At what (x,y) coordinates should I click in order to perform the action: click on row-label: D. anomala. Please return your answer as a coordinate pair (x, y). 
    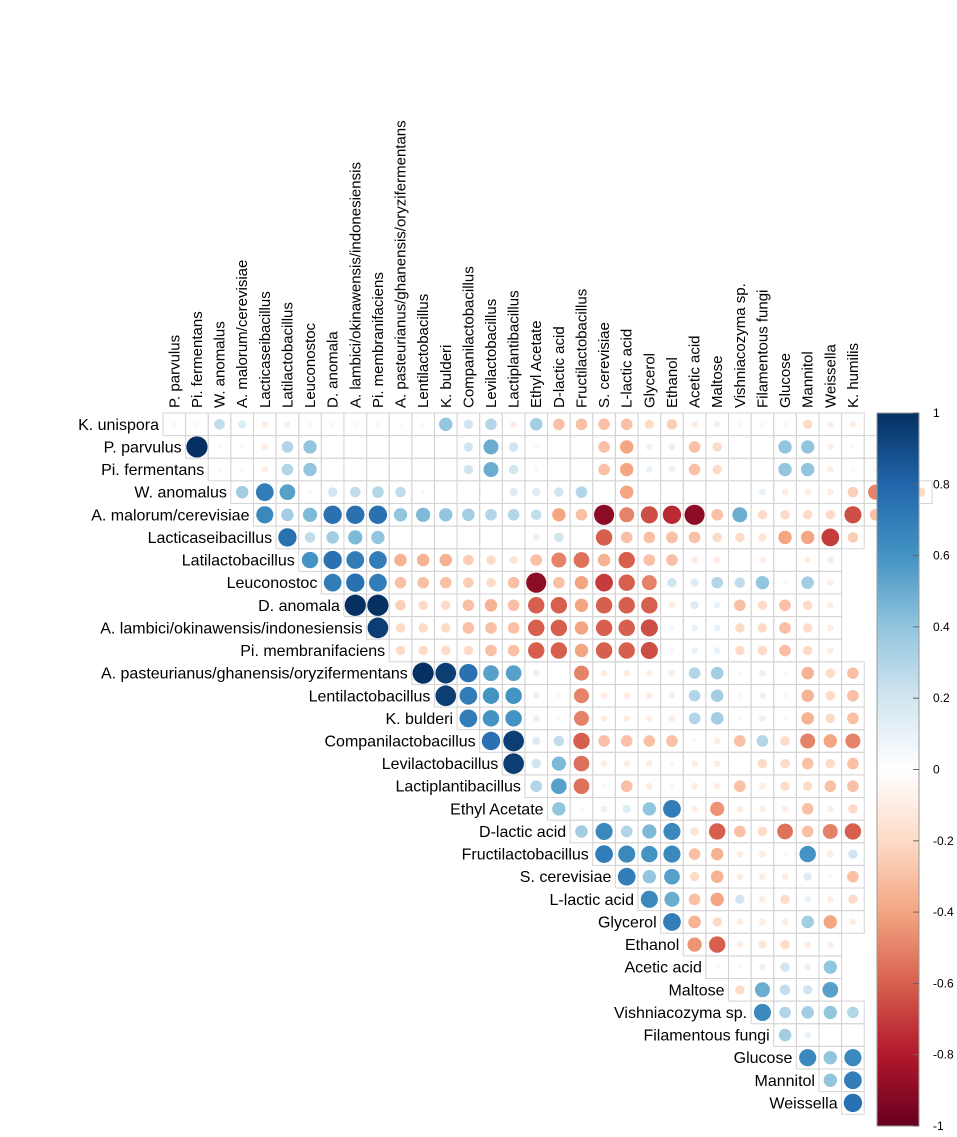
    Looking at the image, I should click on (299, 606).